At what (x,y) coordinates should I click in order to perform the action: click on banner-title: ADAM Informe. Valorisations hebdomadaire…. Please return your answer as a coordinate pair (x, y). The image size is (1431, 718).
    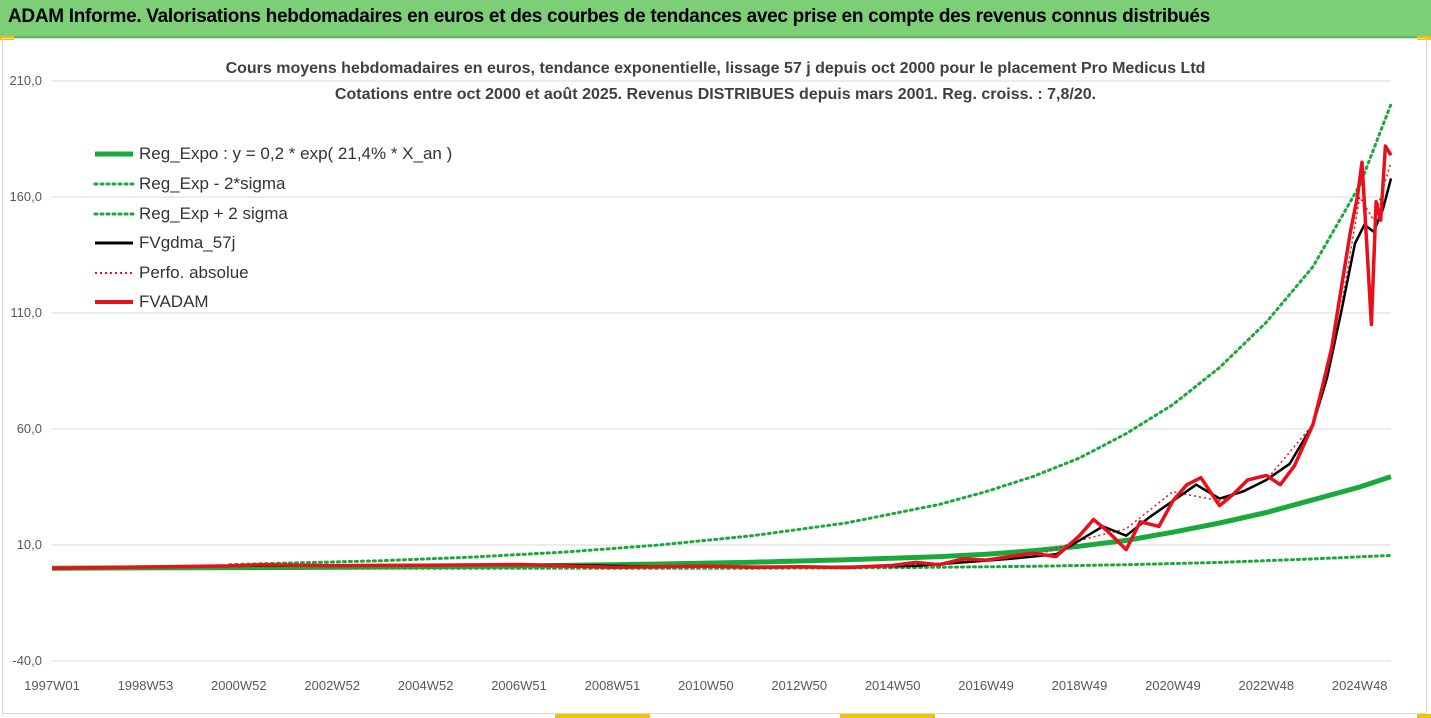
    Looking at the image, I should click on (609, 16).